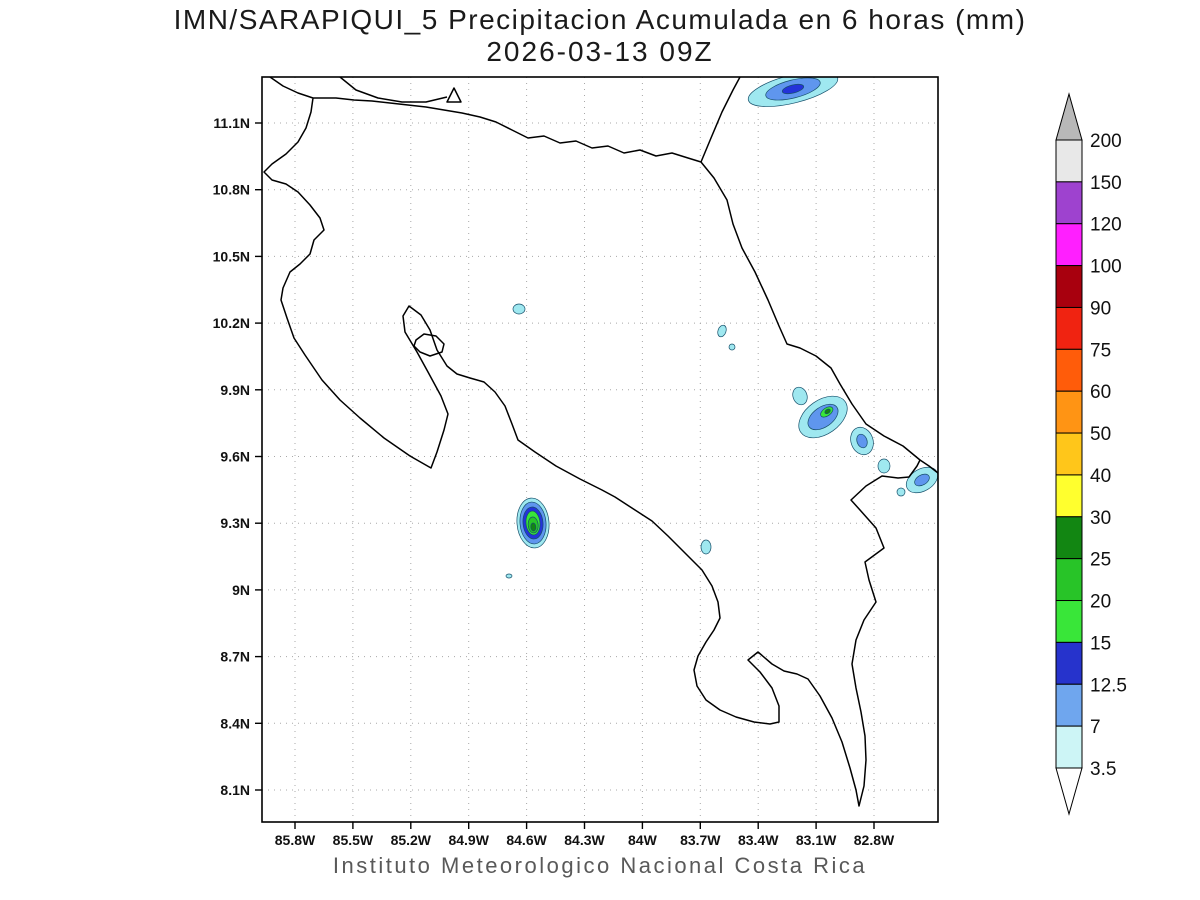 The width and height of the screenshot is (1200, 900). Describe the element at coordinates (235, 790) in the screenshot. I see `y-tick-label: 8.1N` at that location.